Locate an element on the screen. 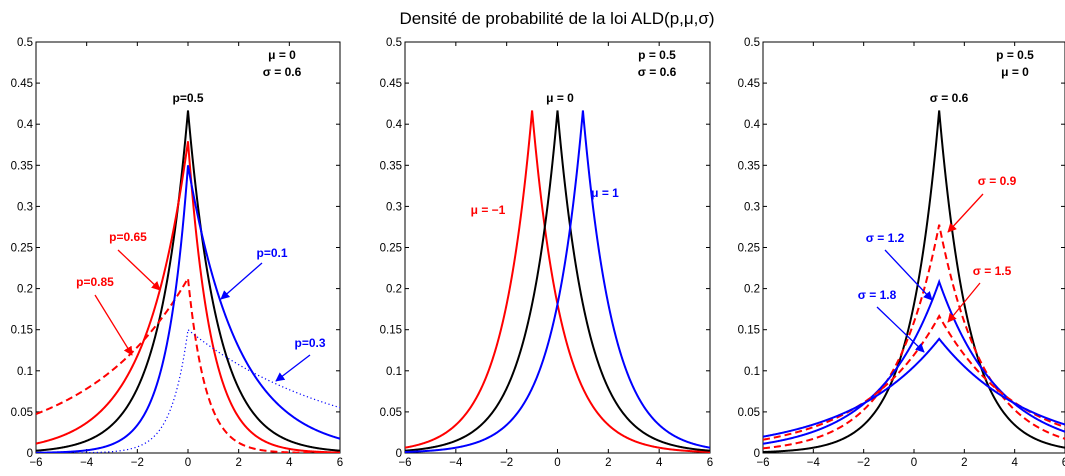 Image resolution: width=1065 pixels, height=476 pixels. series-annotation: σ = 1.5 is located at coordinates (992, 271).